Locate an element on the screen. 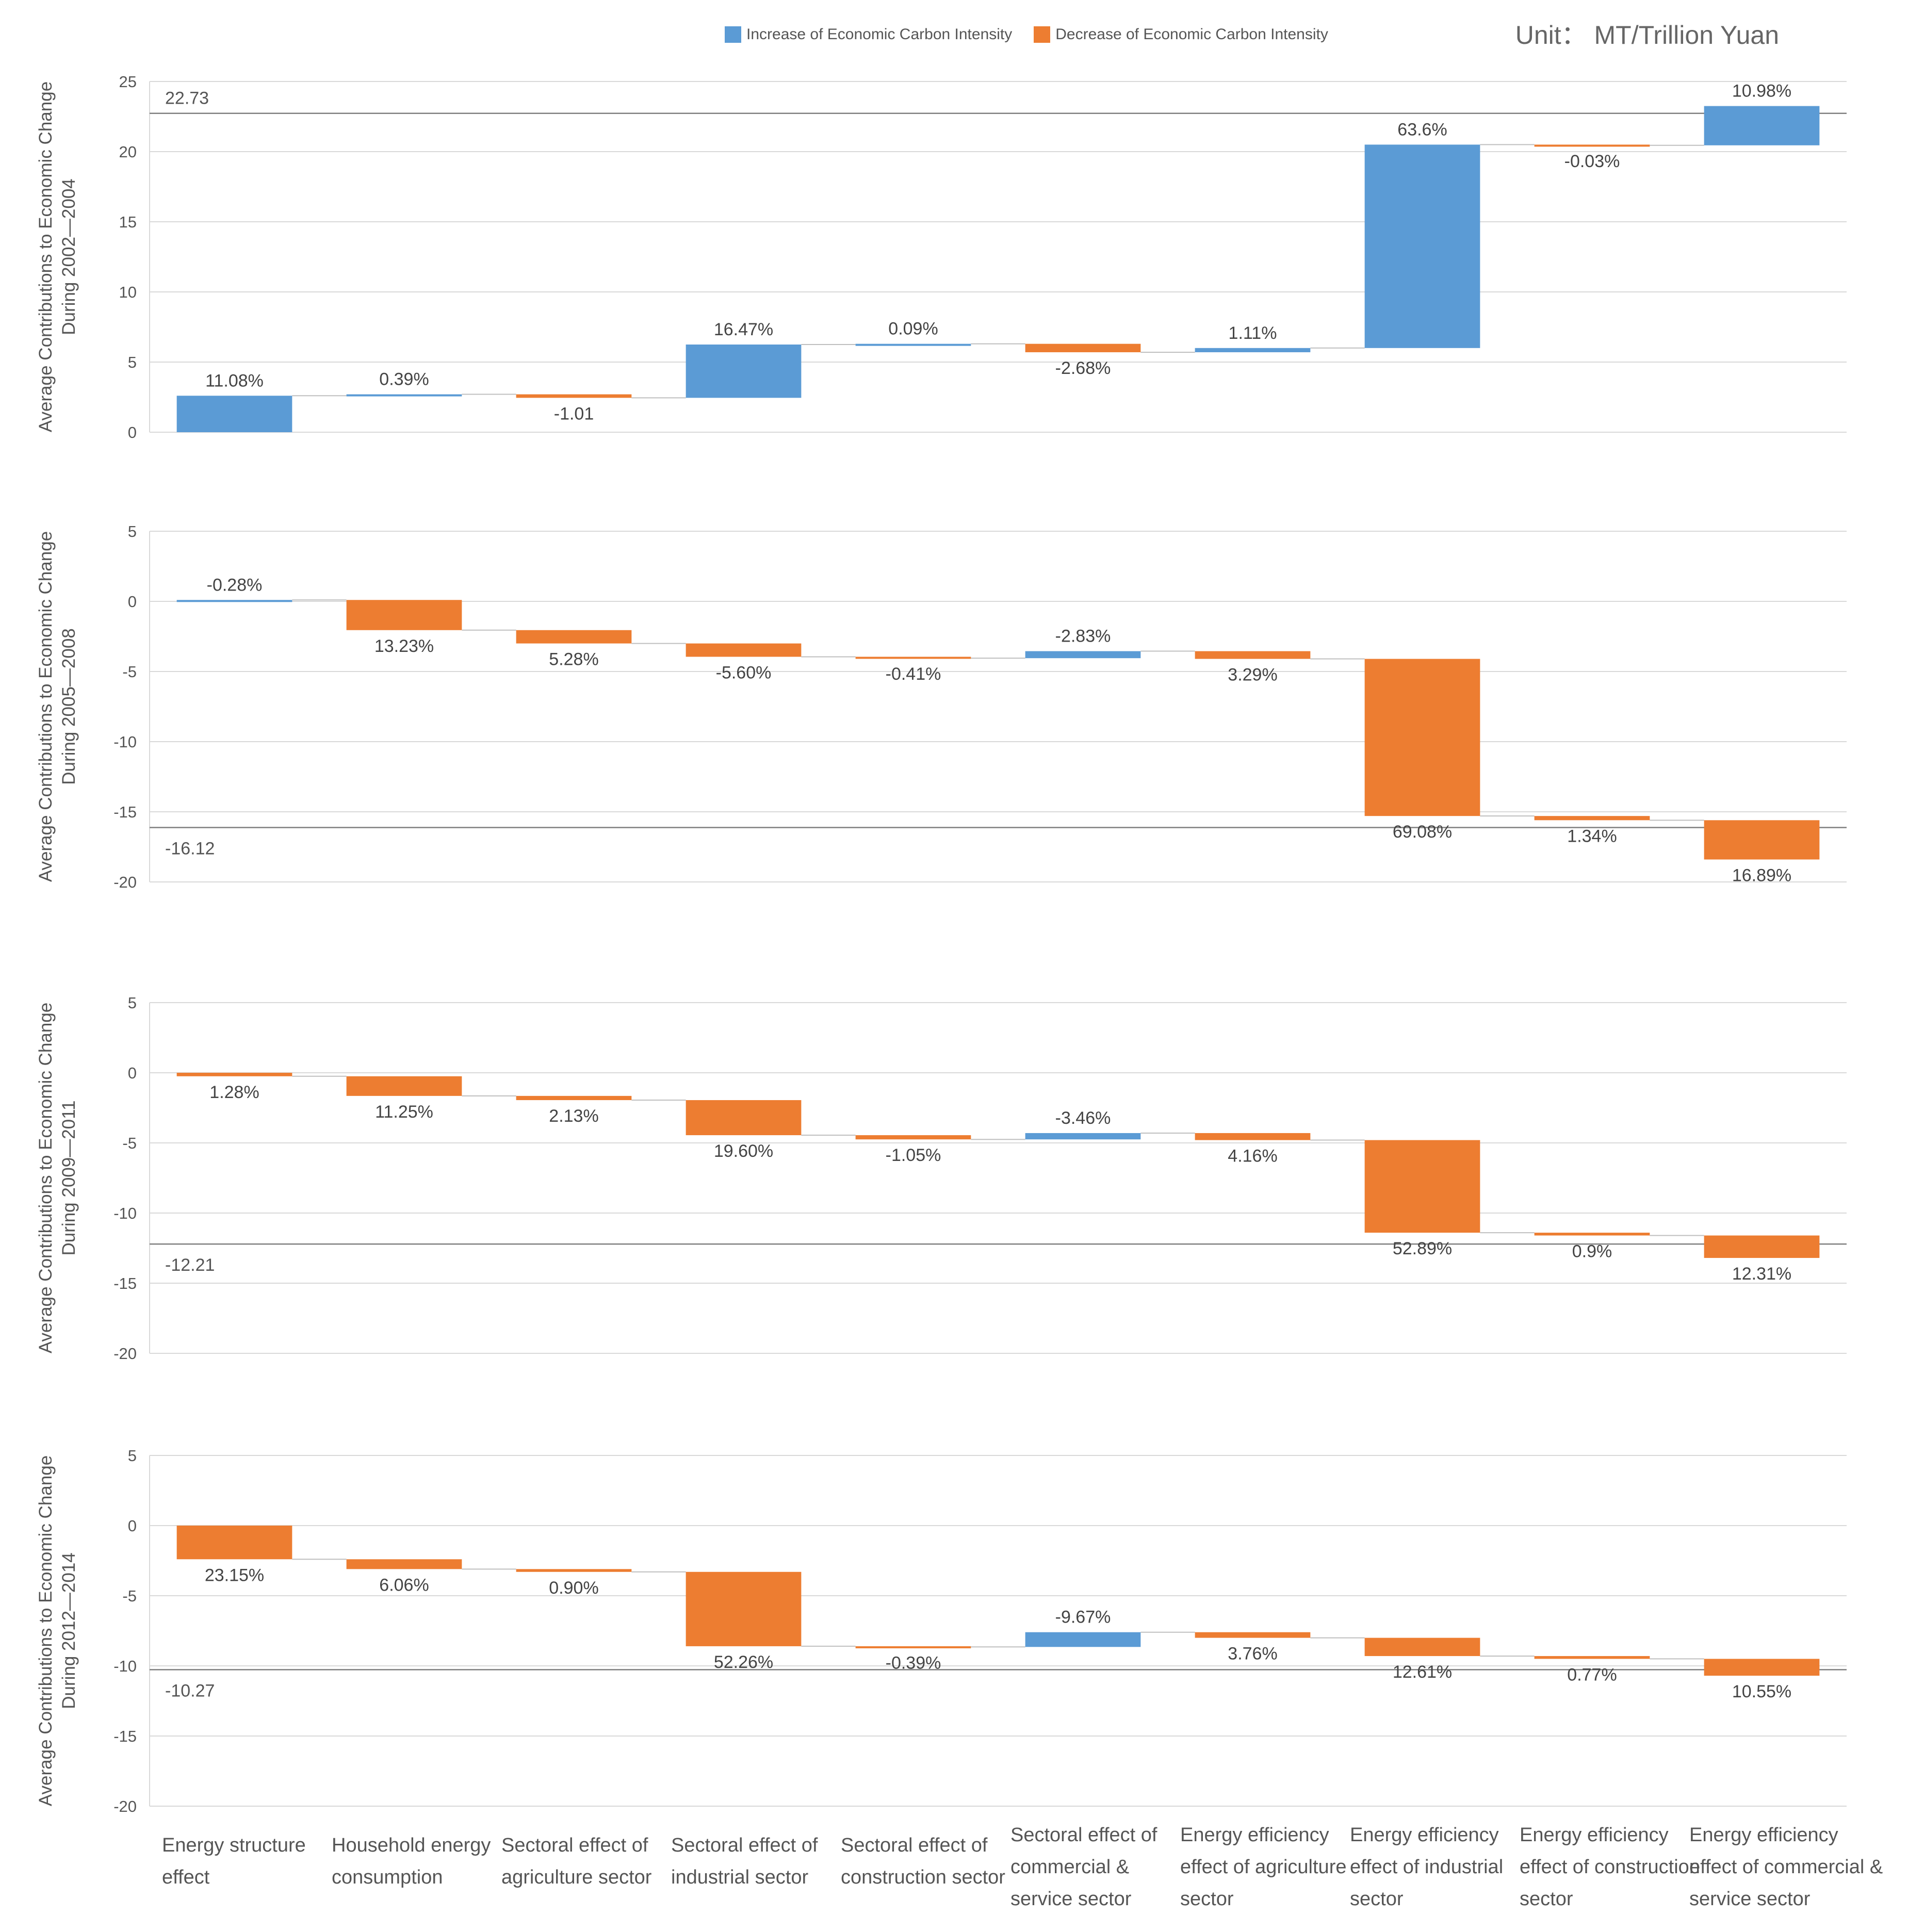  legend-item-increase: Increase of Economic Carbon Intensity is located at coordinates (869, 34).